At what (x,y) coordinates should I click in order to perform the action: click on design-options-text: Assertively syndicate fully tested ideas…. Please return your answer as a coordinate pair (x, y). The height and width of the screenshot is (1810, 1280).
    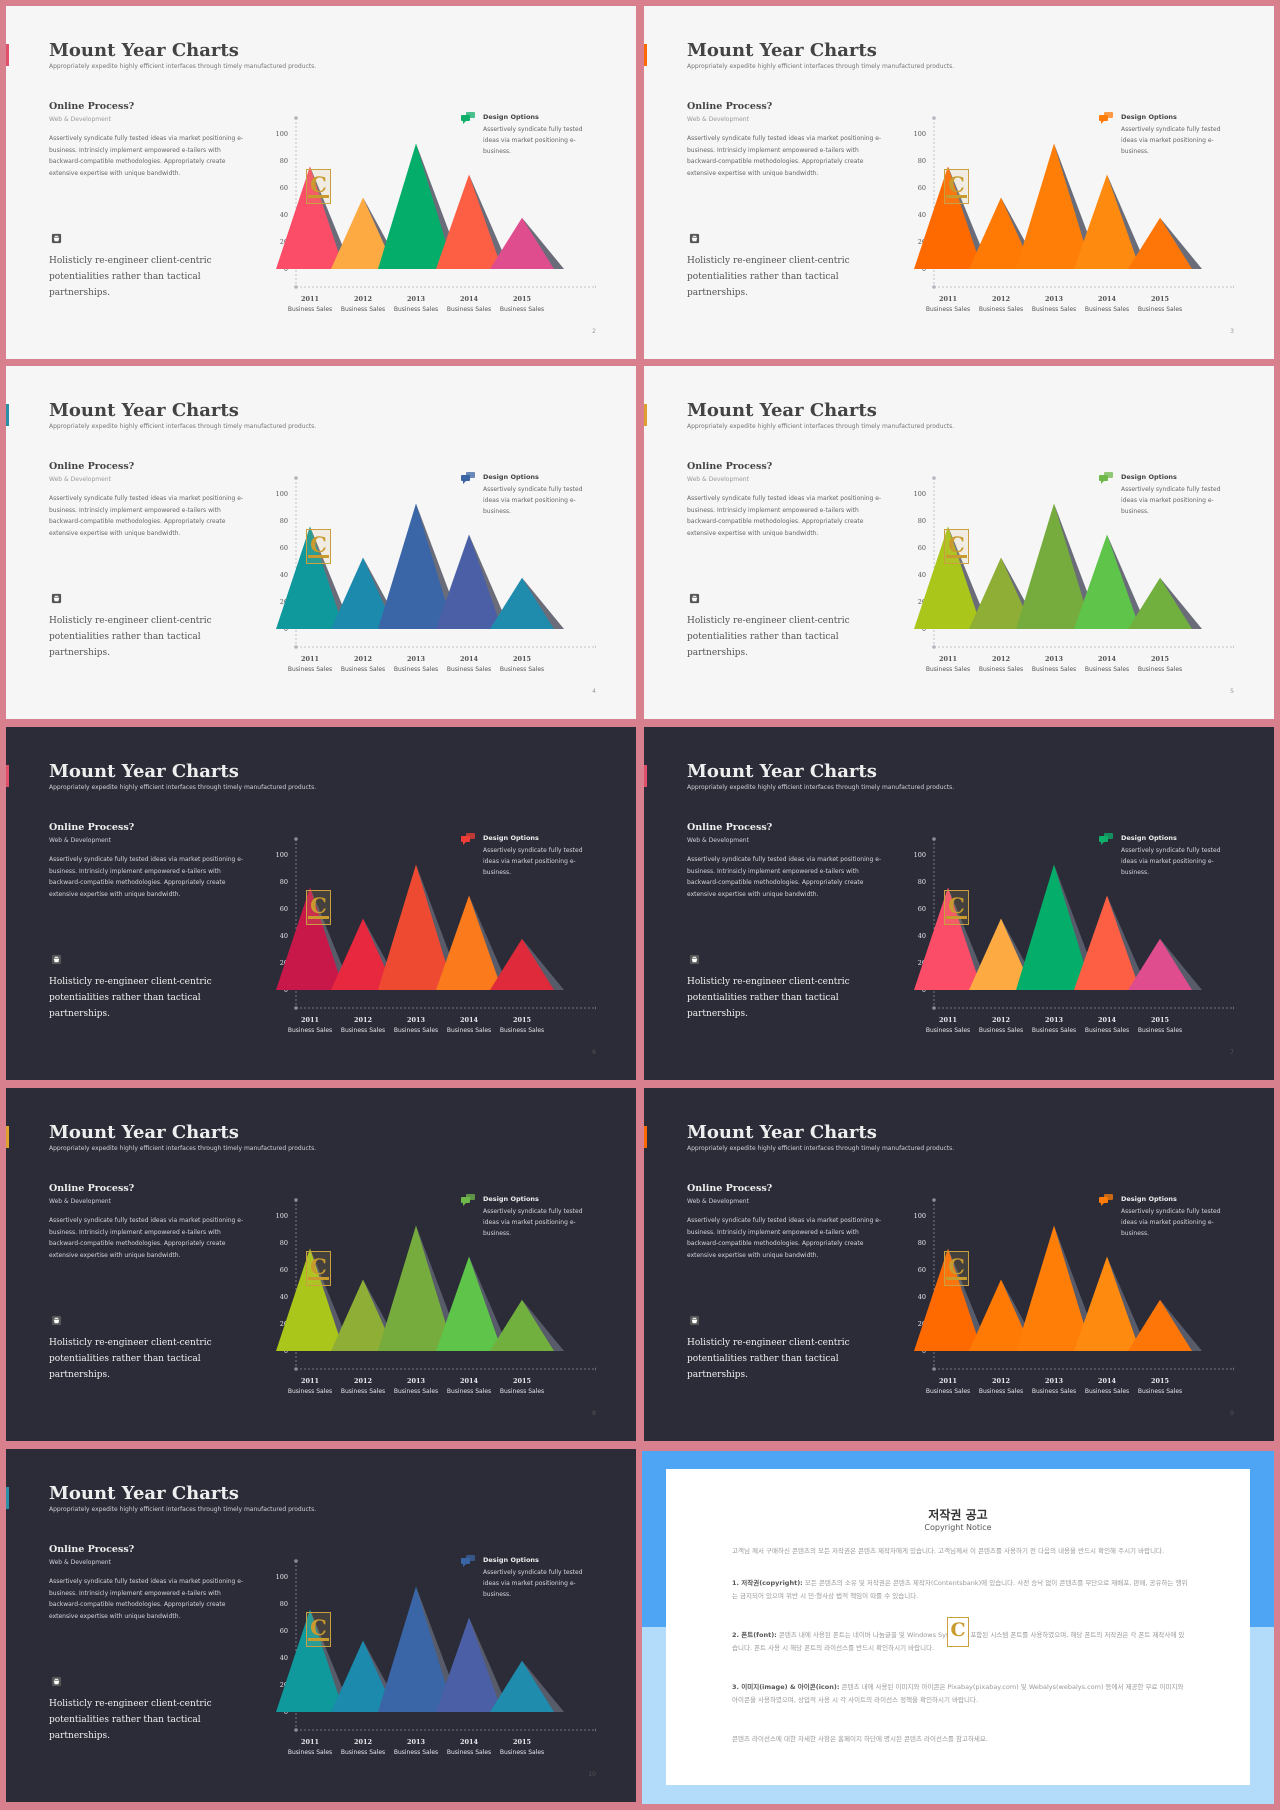
    Looking at the image, I should click on (1171, 500).